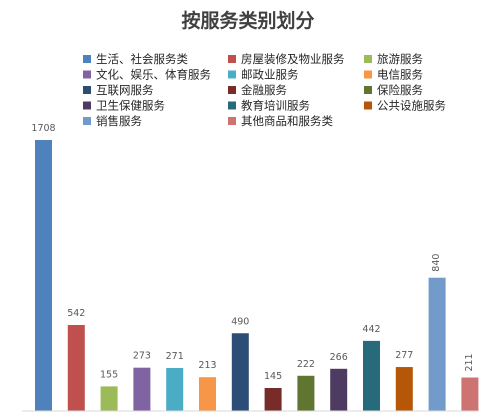 Image resolution: width=496 pixels, height=417 pixels. I want to click on data-label: 222, so click(306, 364).